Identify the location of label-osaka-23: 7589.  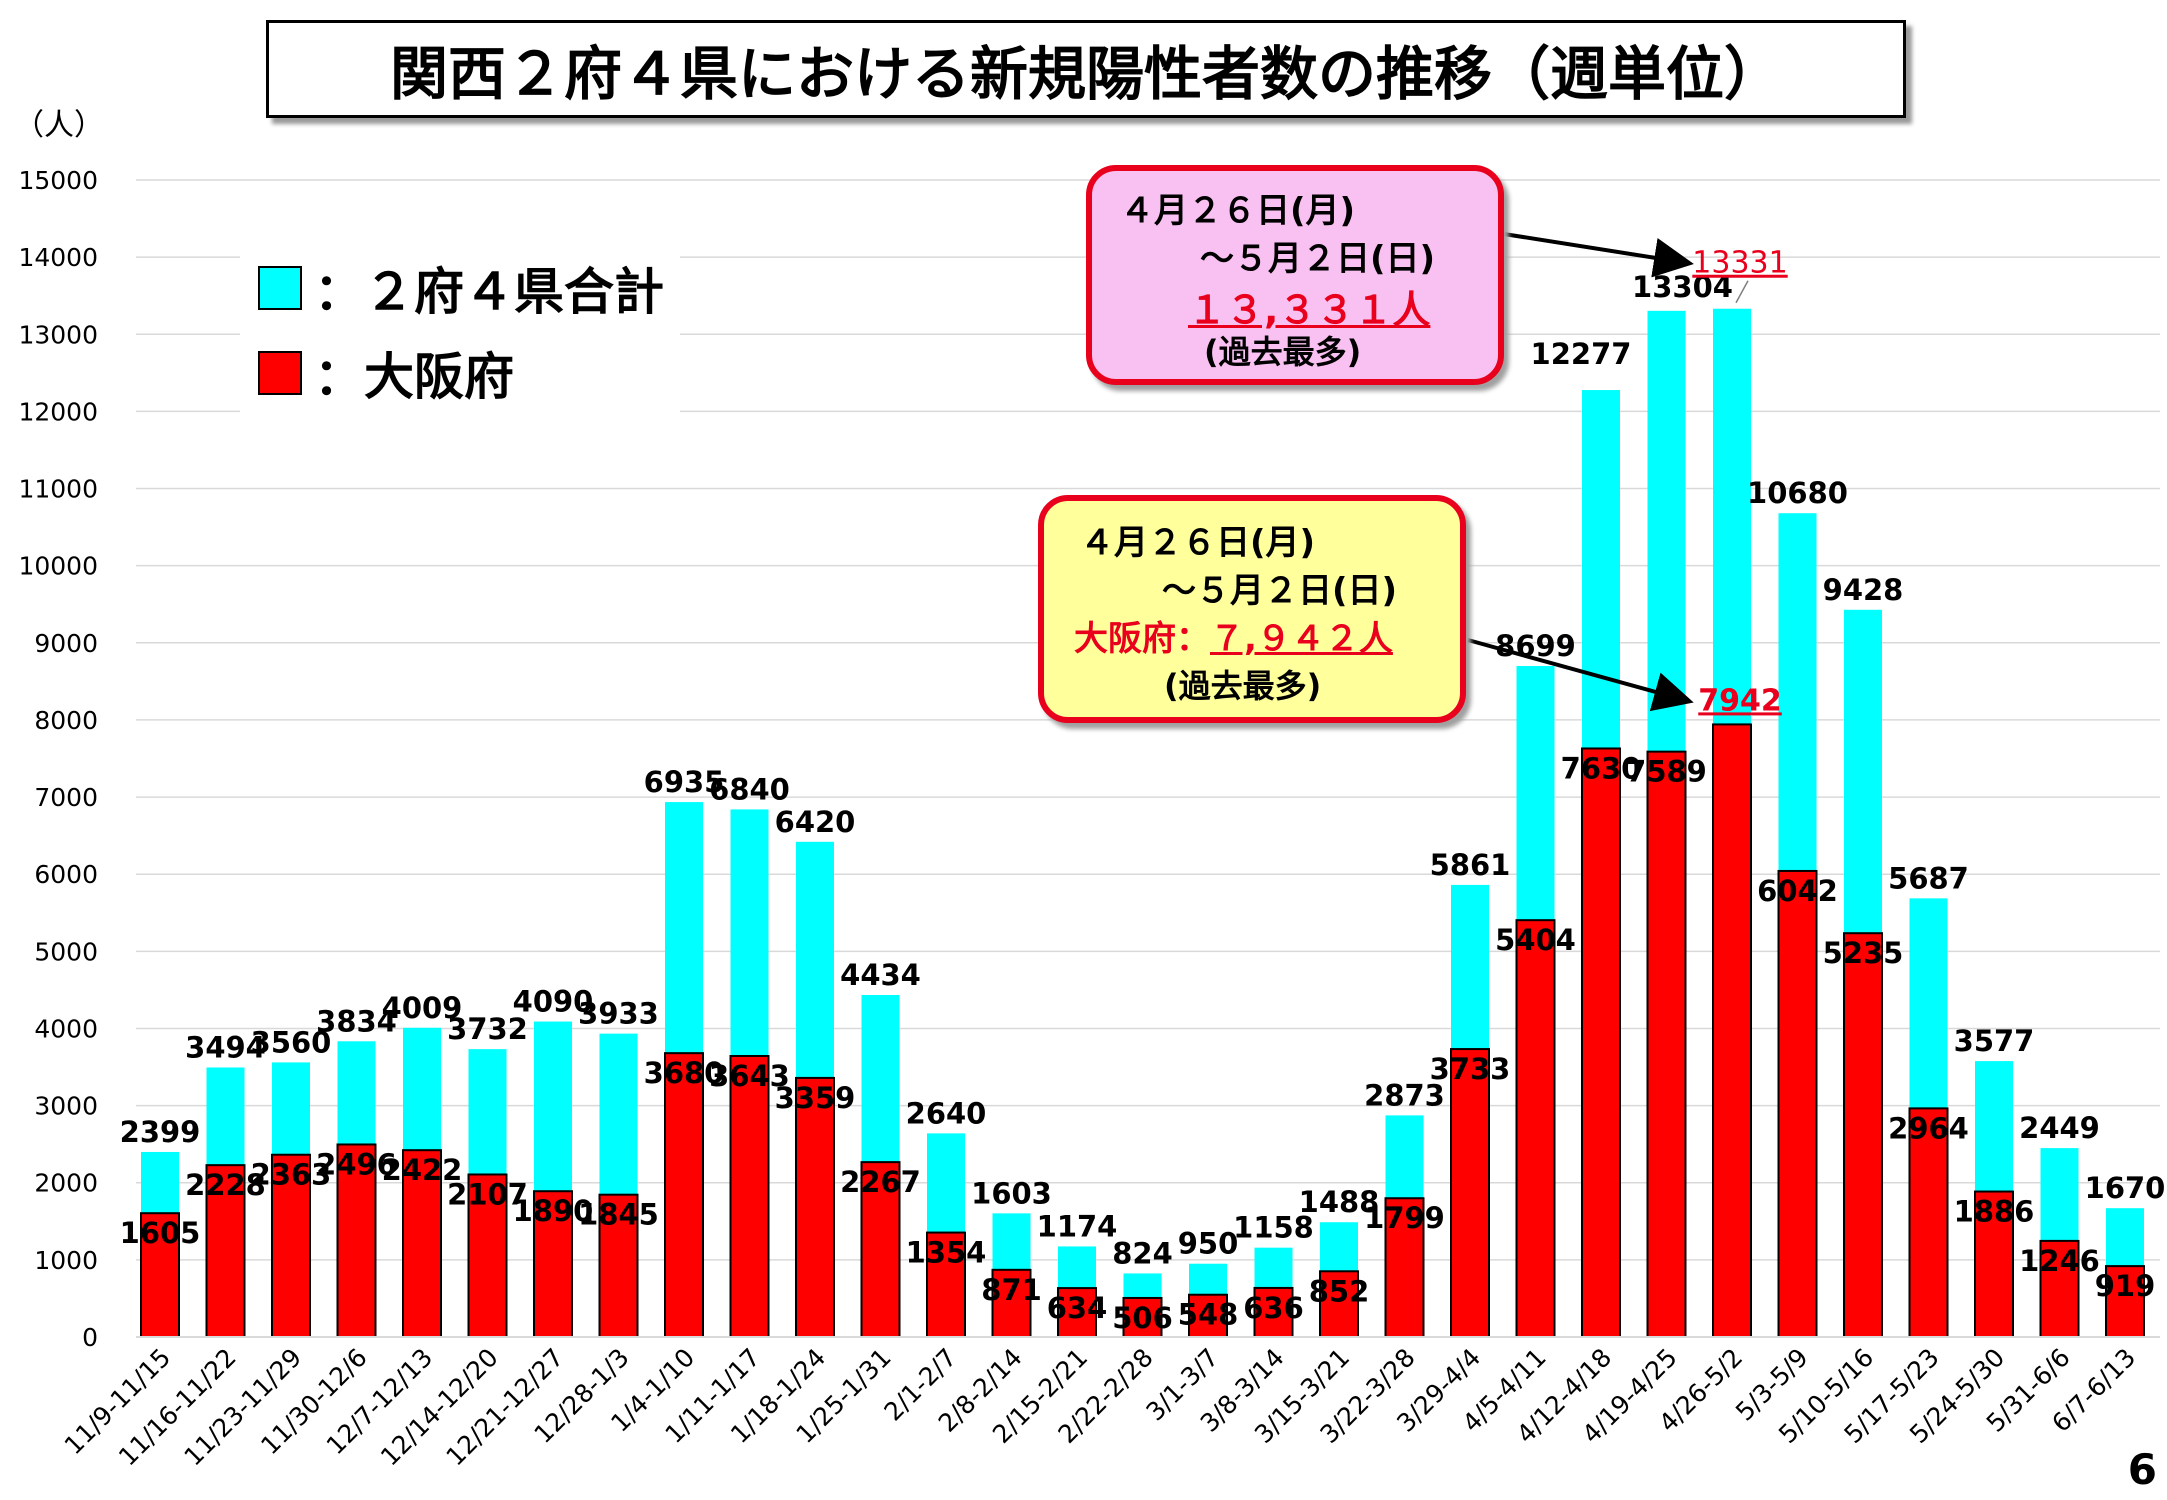
(1666, 772).